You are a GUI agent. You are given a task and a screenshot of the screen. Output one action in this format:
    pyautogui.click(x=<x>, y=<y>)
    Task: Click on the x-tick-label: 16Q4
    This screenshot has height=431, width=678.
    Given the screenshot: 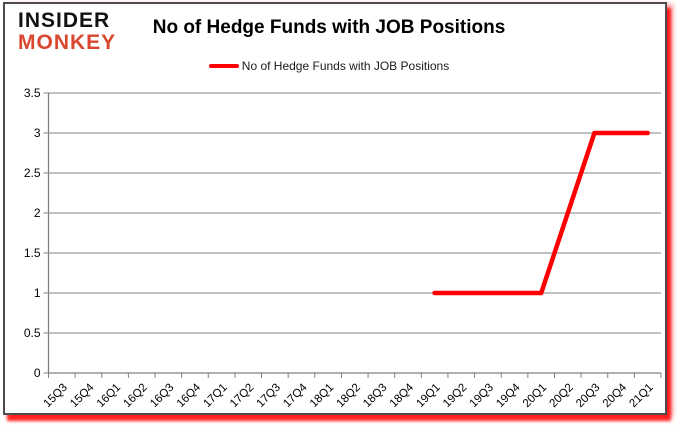 What is the action you would take?
    pyautogui.click(x=189, y=395)
    